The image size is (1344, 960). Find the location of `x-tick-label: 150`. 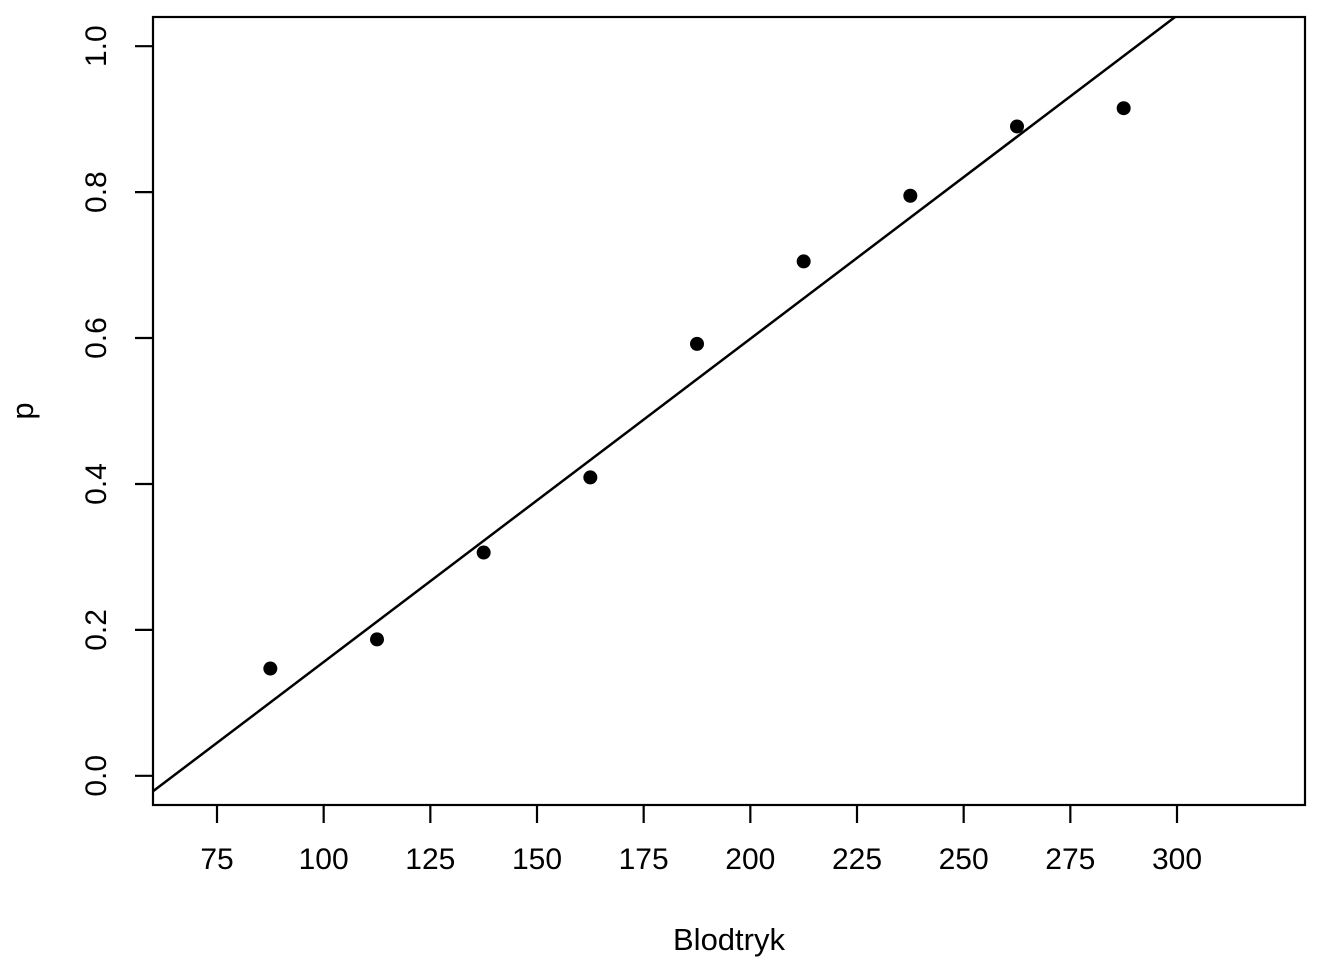

x-tick-label: 150 is located at coordinates (537, 859).